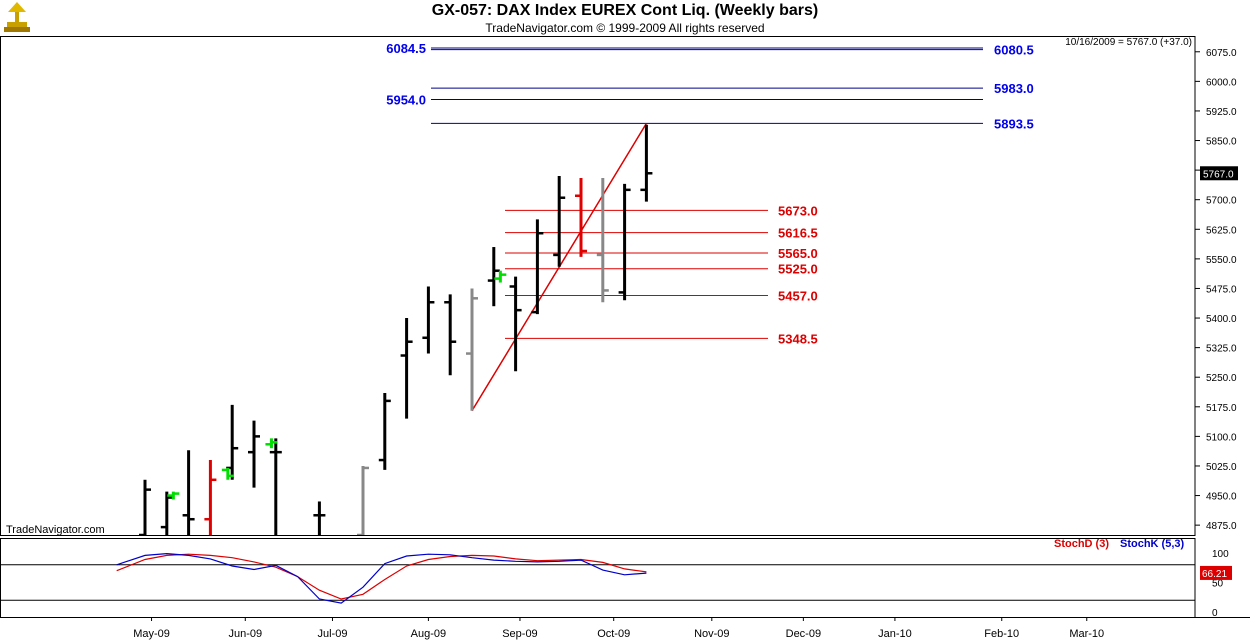 The width and height of the screenshot is (1250, 643). Describe the element at coordinates (1086, 634) in the screenshot. I see `time-tick-label: Mar-10` at that location.